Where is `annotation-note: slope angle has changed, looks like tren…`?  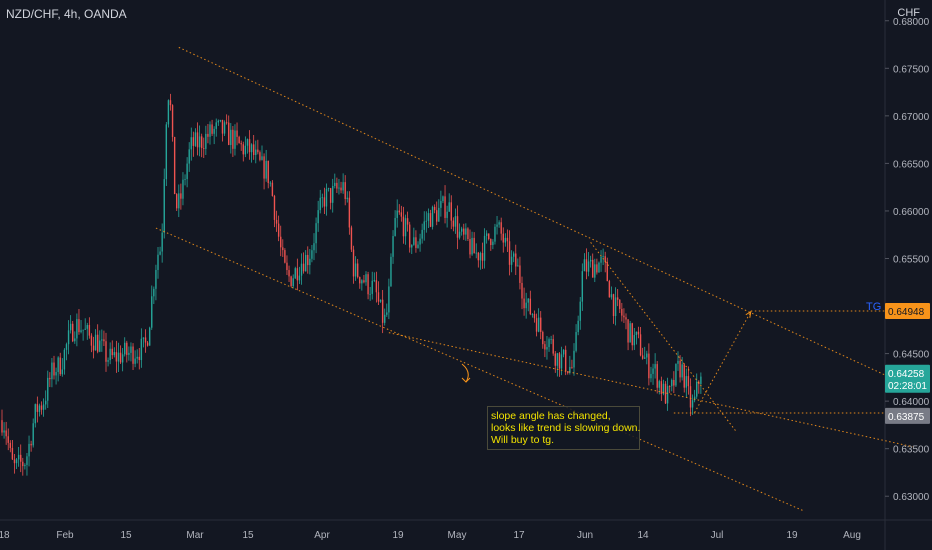
annotation-note: slope angle has changed, looks like tren… is located at coordinates (563, 428).